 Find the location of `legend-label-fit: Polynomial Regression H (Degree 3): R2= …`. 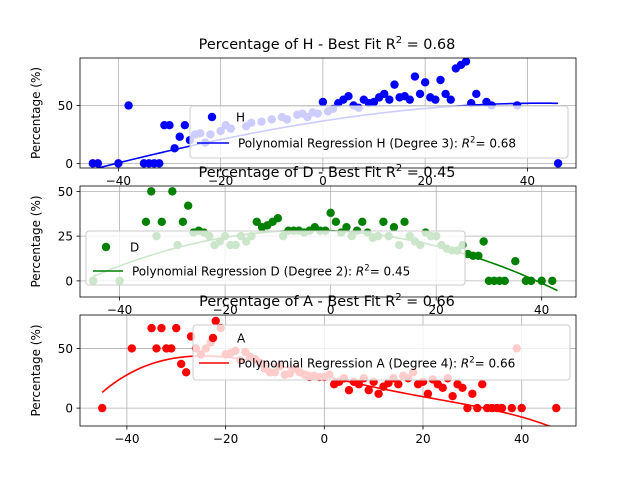

legend-label-fit: Polynomial Regression H (Degree 3): R2= … is located at coordinates (377, 143).